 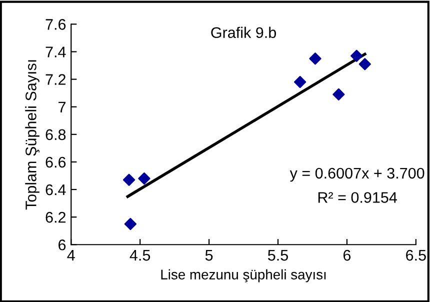 I want to click on y-tick-label: 6.4, so click(x=56, y=190).